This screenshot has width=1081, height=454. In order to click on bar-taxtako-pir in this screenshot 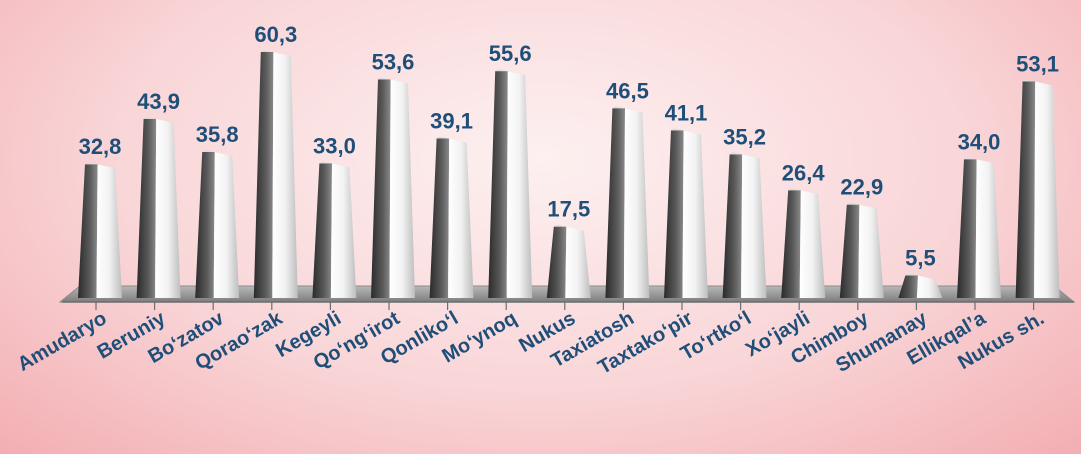, I will do `click(686, 213)`.